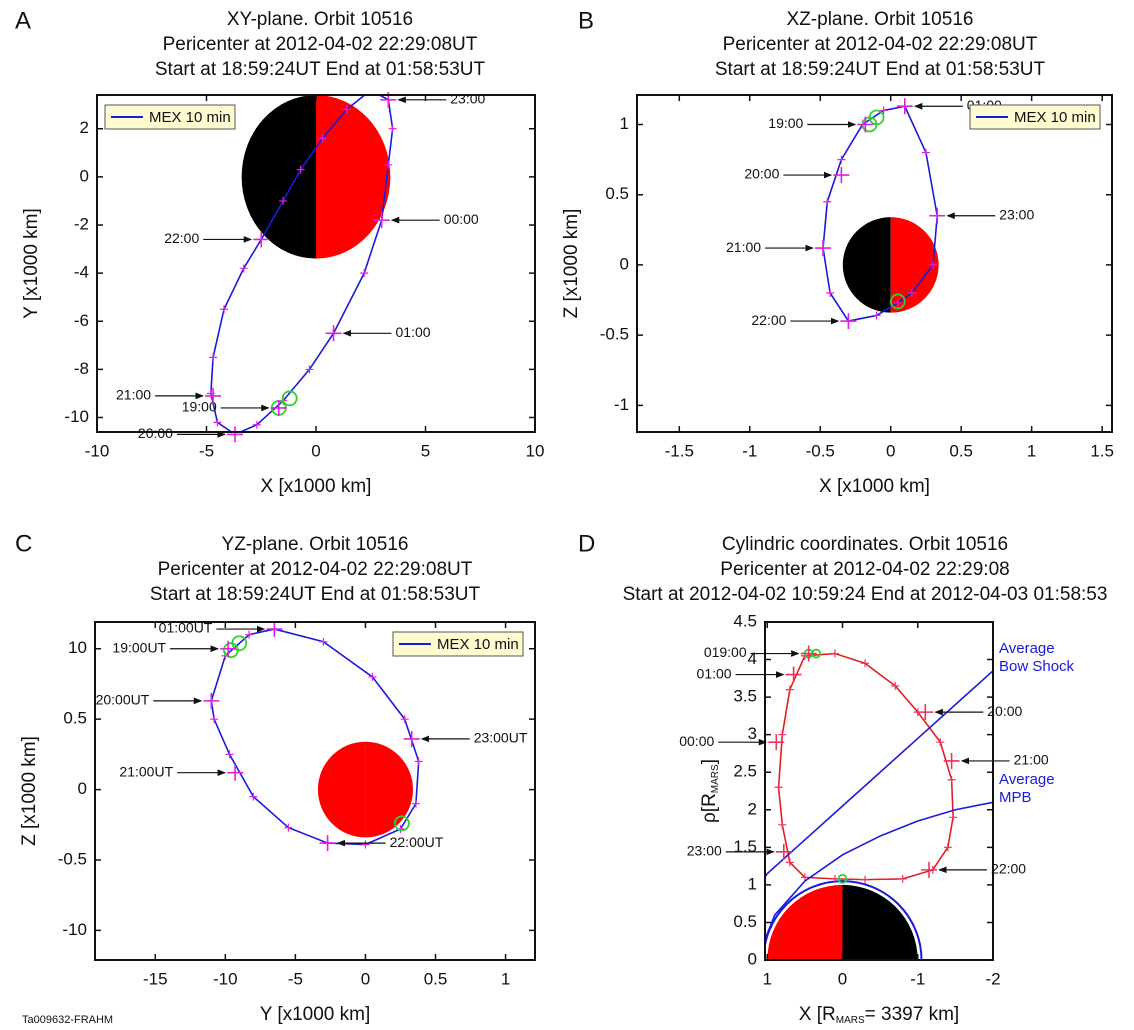  I want to click on planet, so click(365, 789).